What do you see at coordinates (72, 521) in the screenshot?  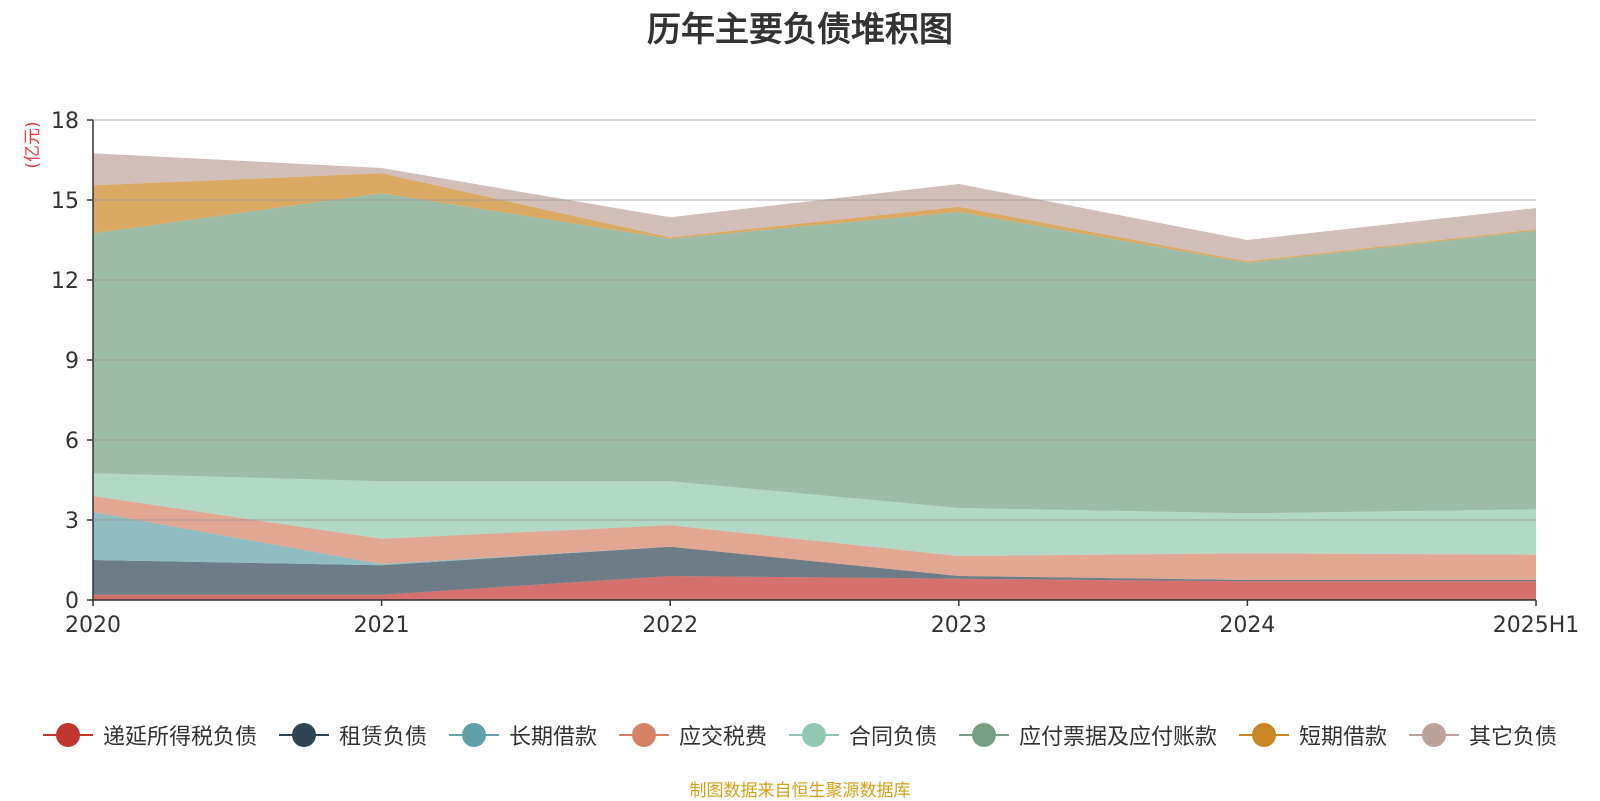 I see `y-tick-label: 3` at bounding box center [72, 521].